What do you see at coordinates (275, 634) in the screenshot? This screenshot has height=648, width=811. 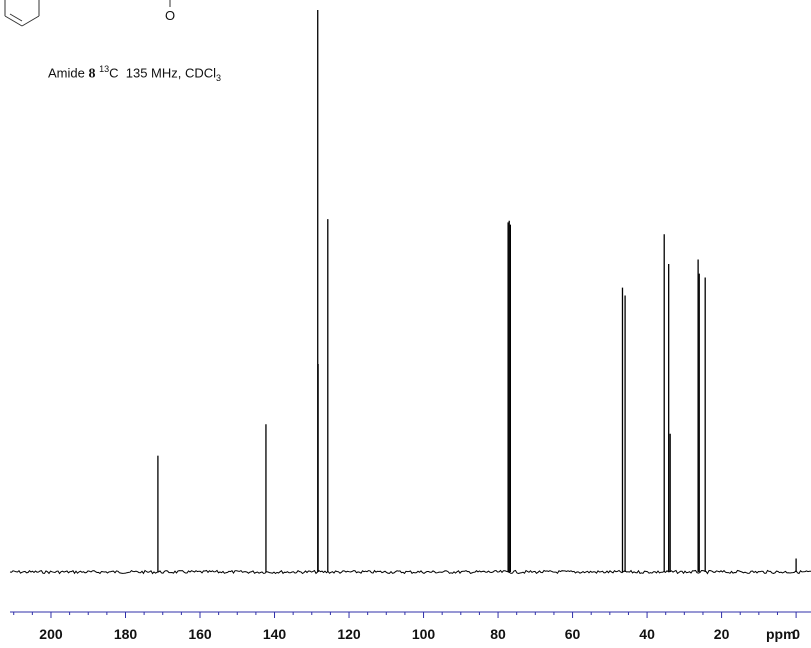 I see `x-tick-label-140: 140` at bounding box center [275, 634].